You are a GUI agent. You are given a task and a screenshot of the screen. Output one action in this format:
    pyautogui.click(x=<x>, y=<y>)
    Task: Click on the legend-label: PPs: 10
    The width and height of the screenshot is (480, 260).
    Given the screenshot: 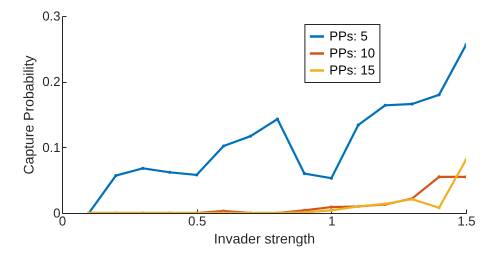 What is the action you would take?
    pyautogui.click(x=352, y=53)
    